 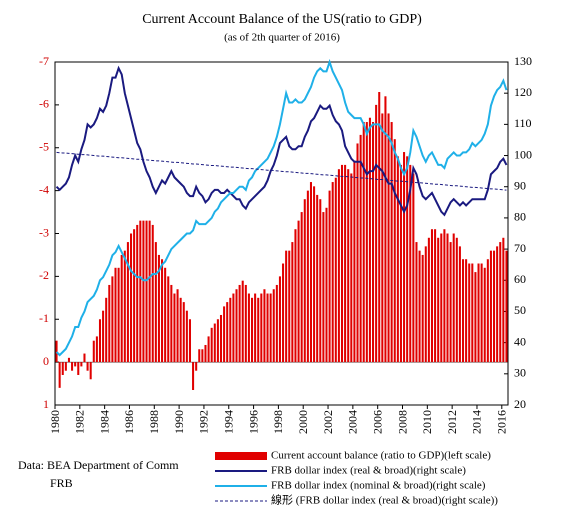 What do you see at coordinates (377, 422) in the screenshot?
I see `x-tick-label: 2006` at bounding box center [377, 422].